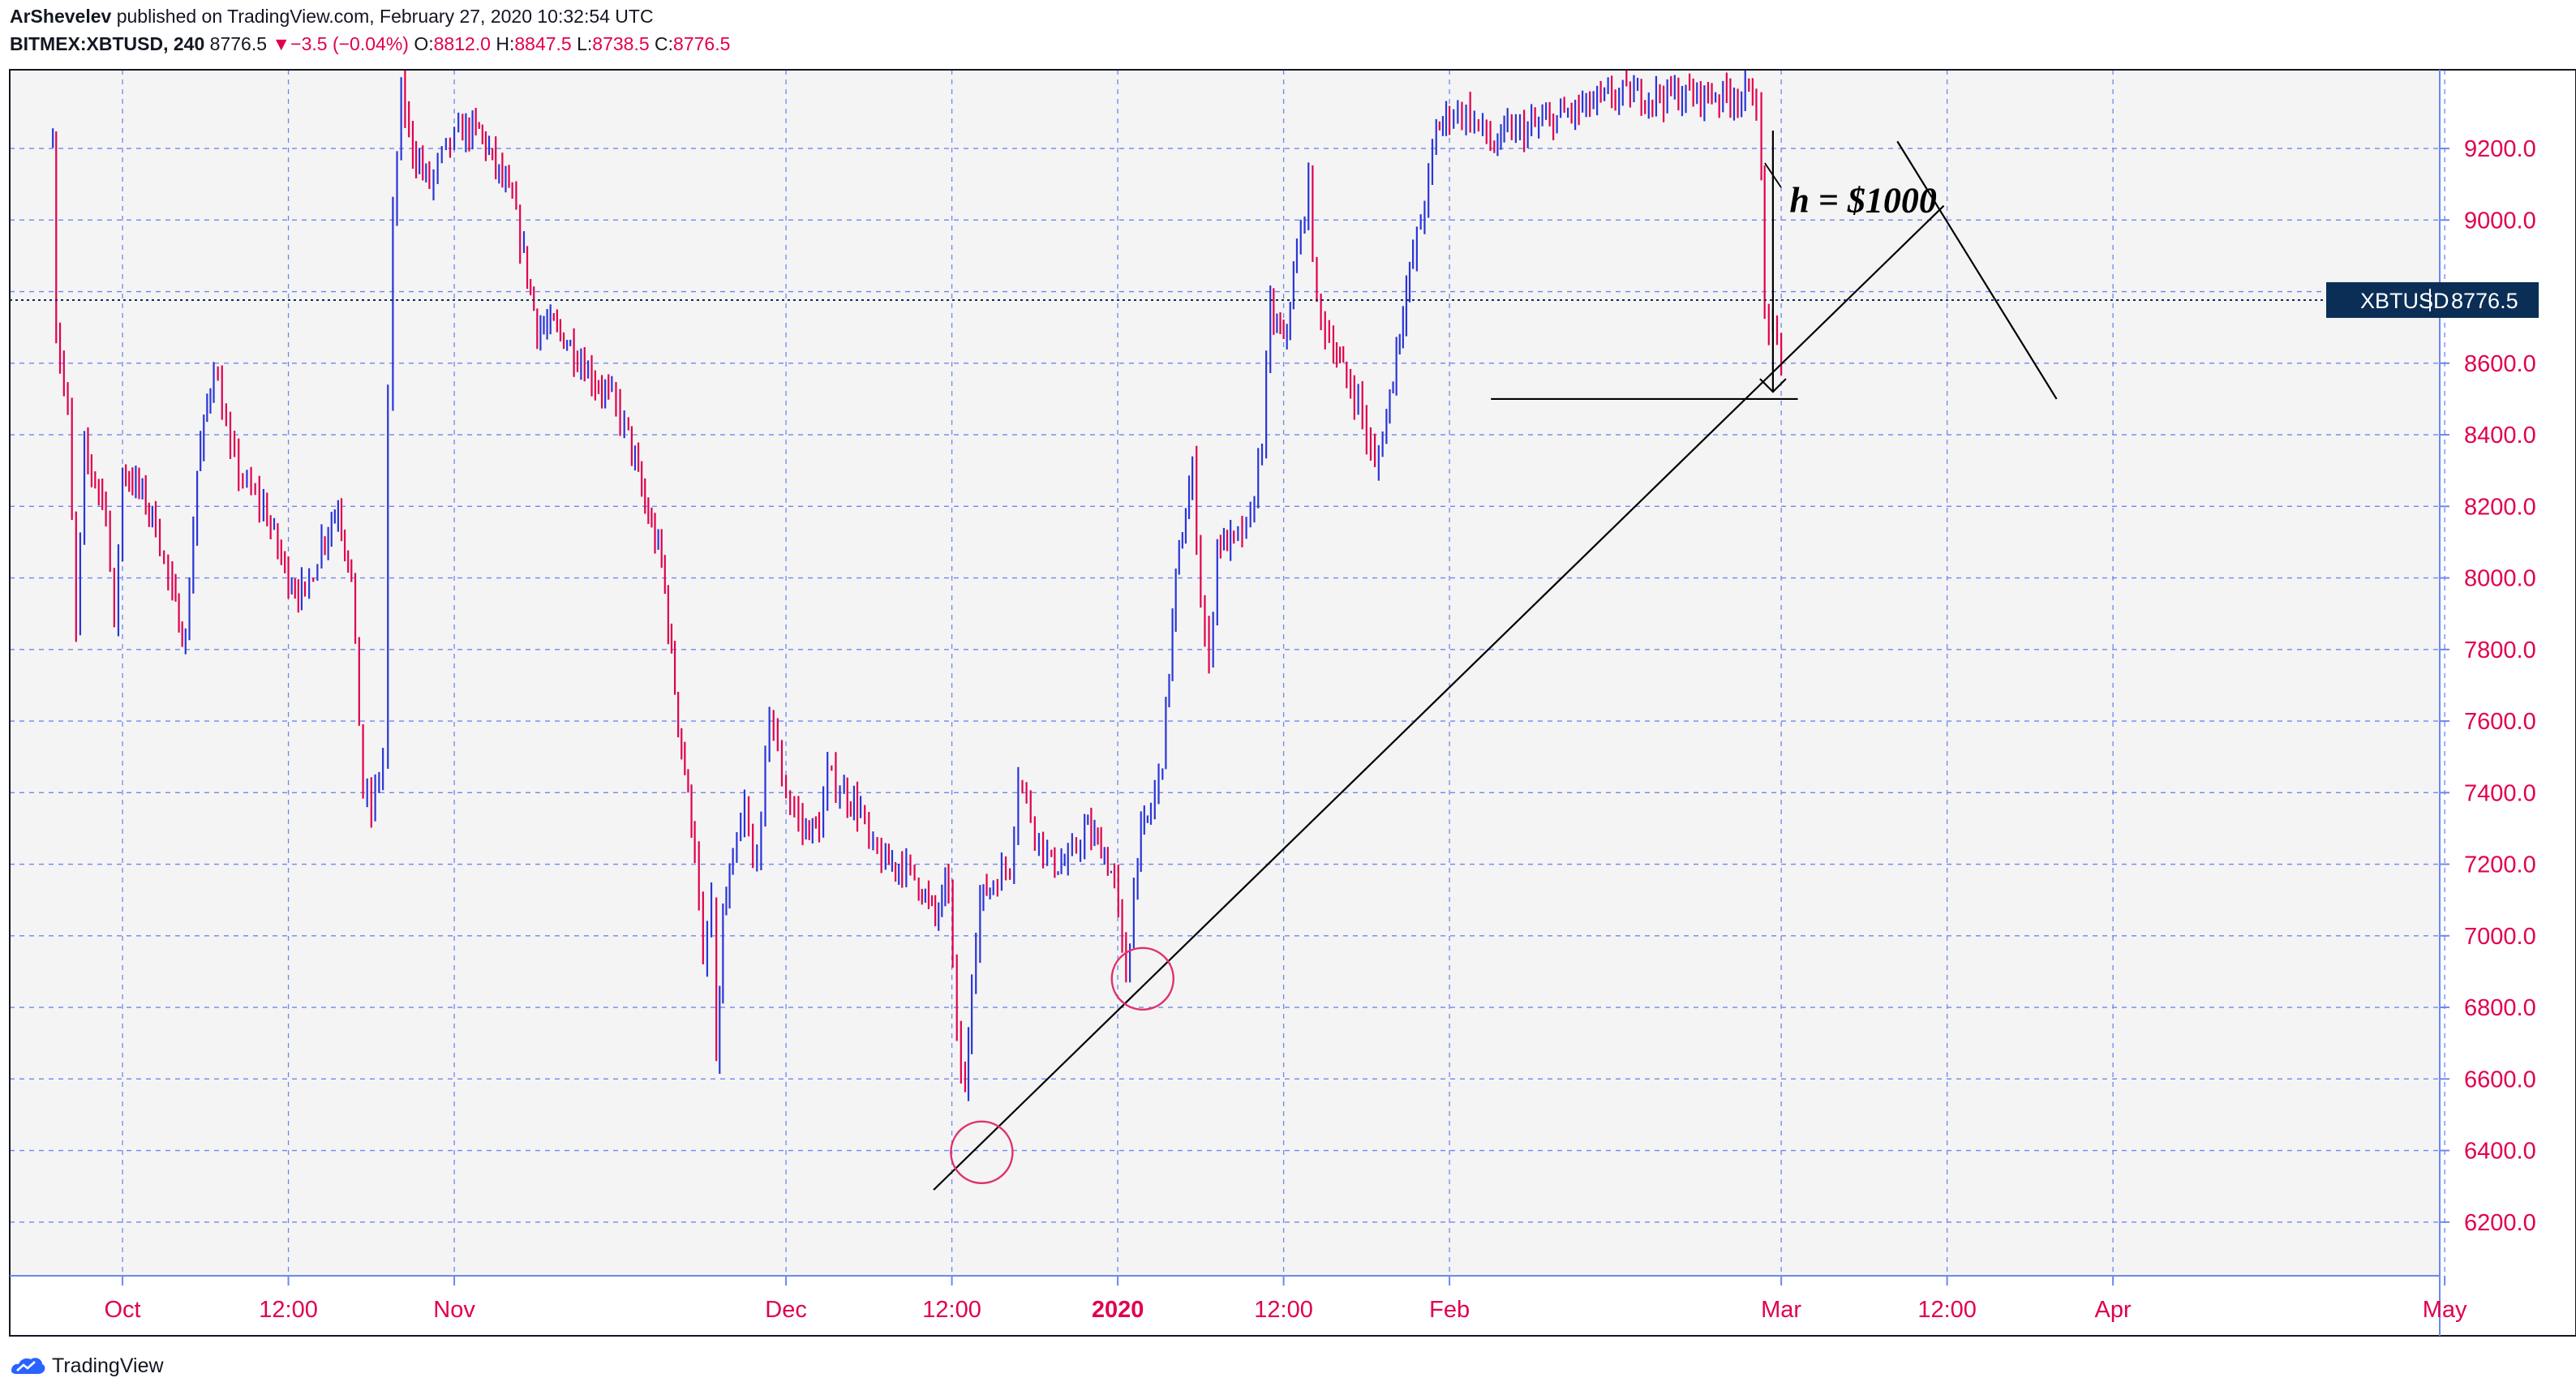  What do you see at coordinates (2445, 1310) in the screenshot?
I see `time-tick-label: May` at bounding box center [2445, 1310].